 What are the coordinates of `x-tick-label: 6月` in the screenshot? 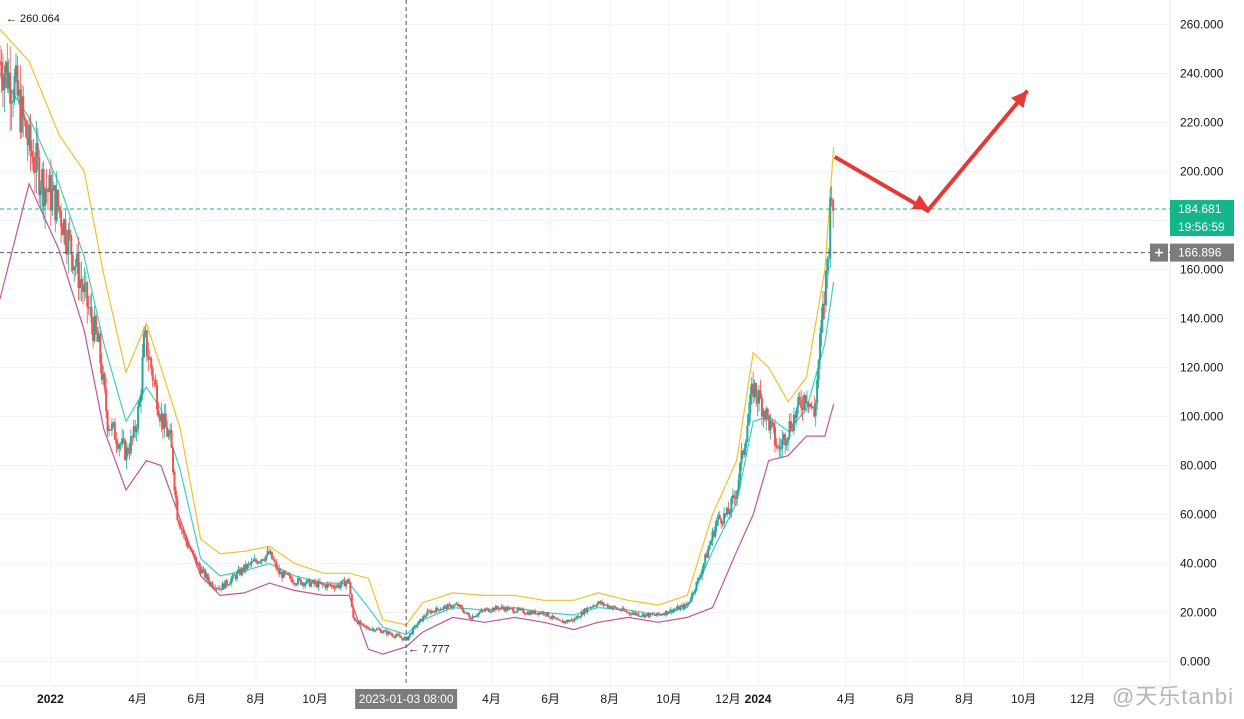 It's located at (196, 699).